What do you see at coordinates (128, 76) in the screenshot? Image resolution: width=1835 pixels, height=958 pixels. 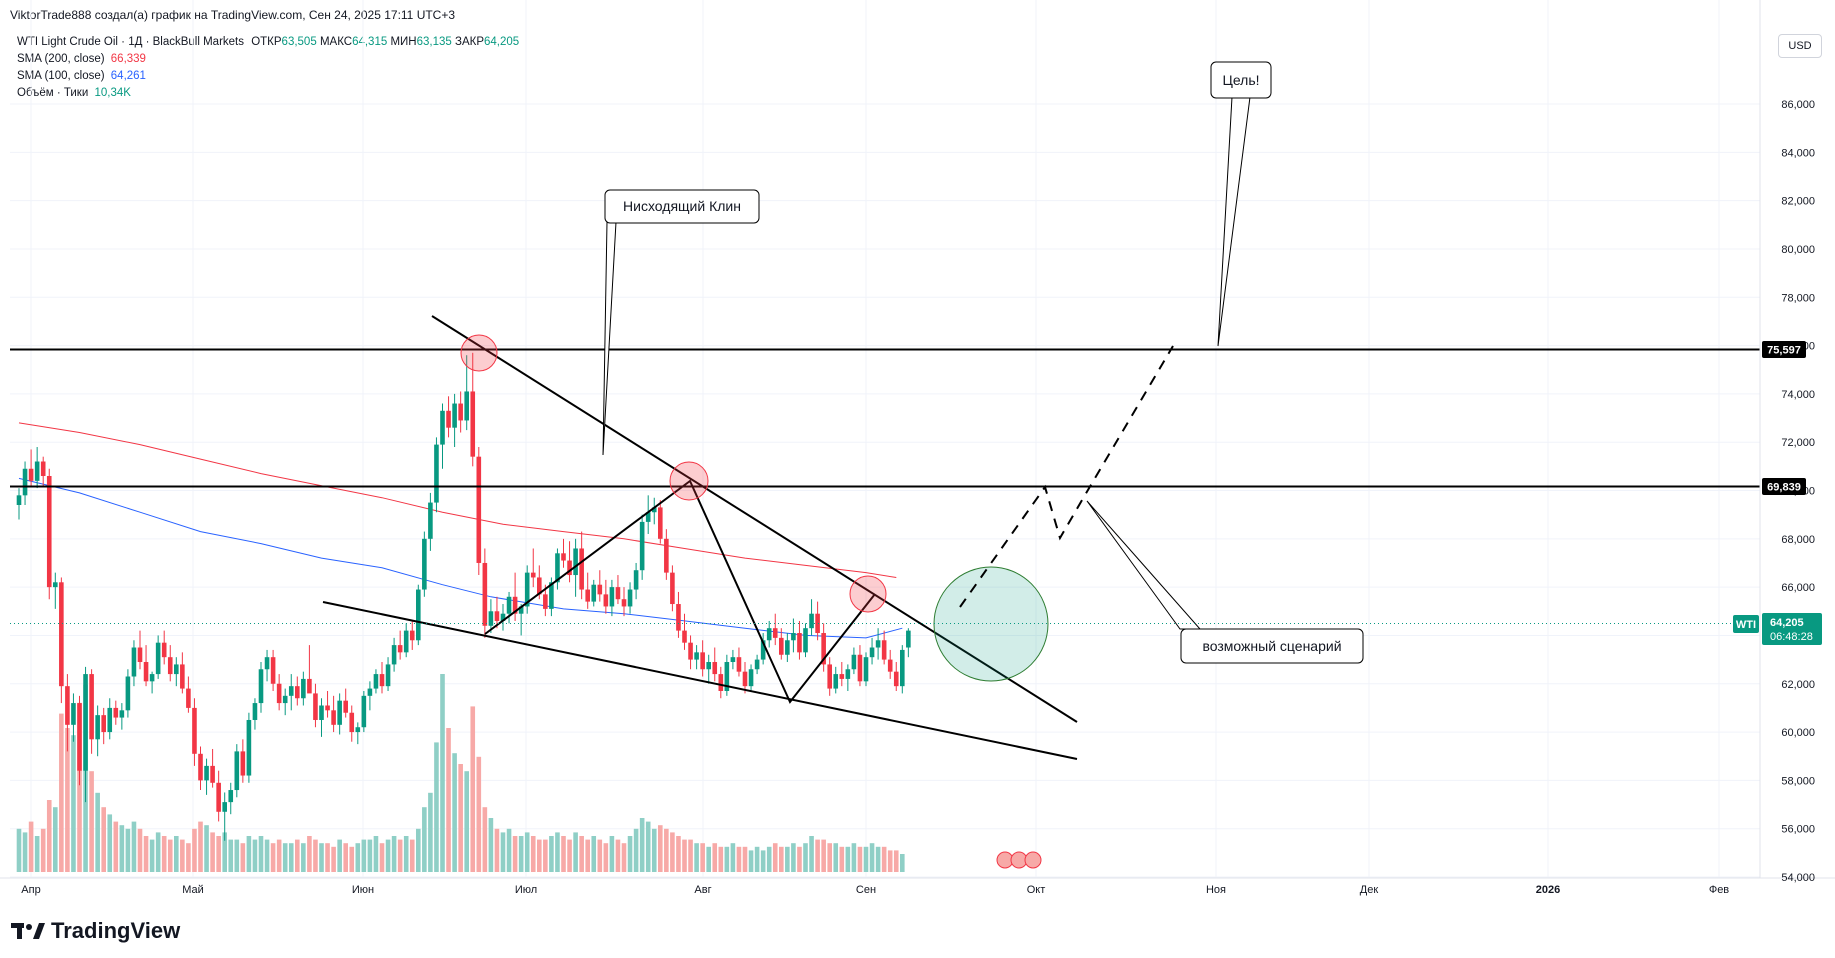 I see `legend-sma100-value: 64,261` at bounding box center [128, 76].